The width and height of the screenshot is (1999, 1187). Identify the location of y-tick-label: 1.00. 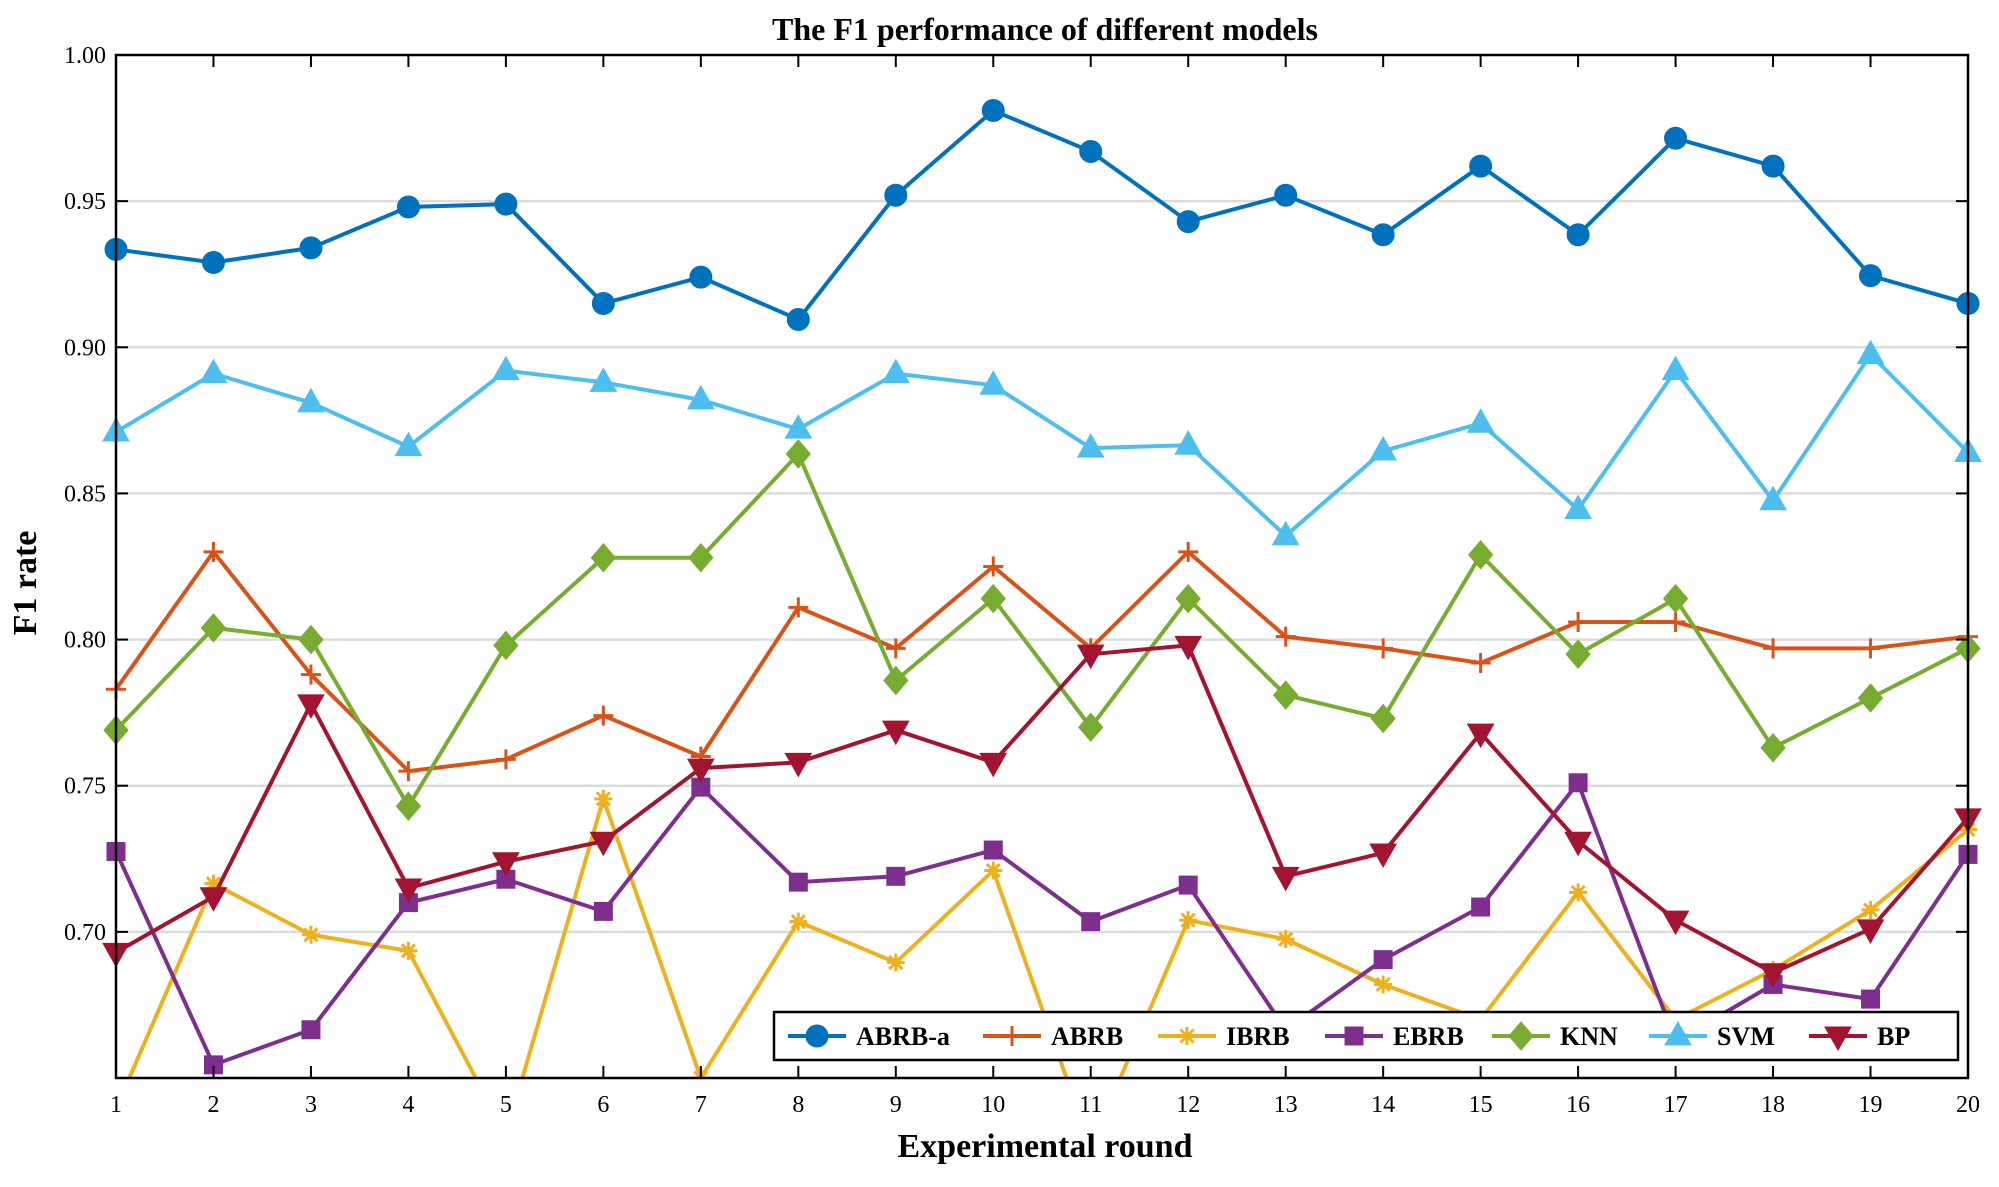
(85, 56).